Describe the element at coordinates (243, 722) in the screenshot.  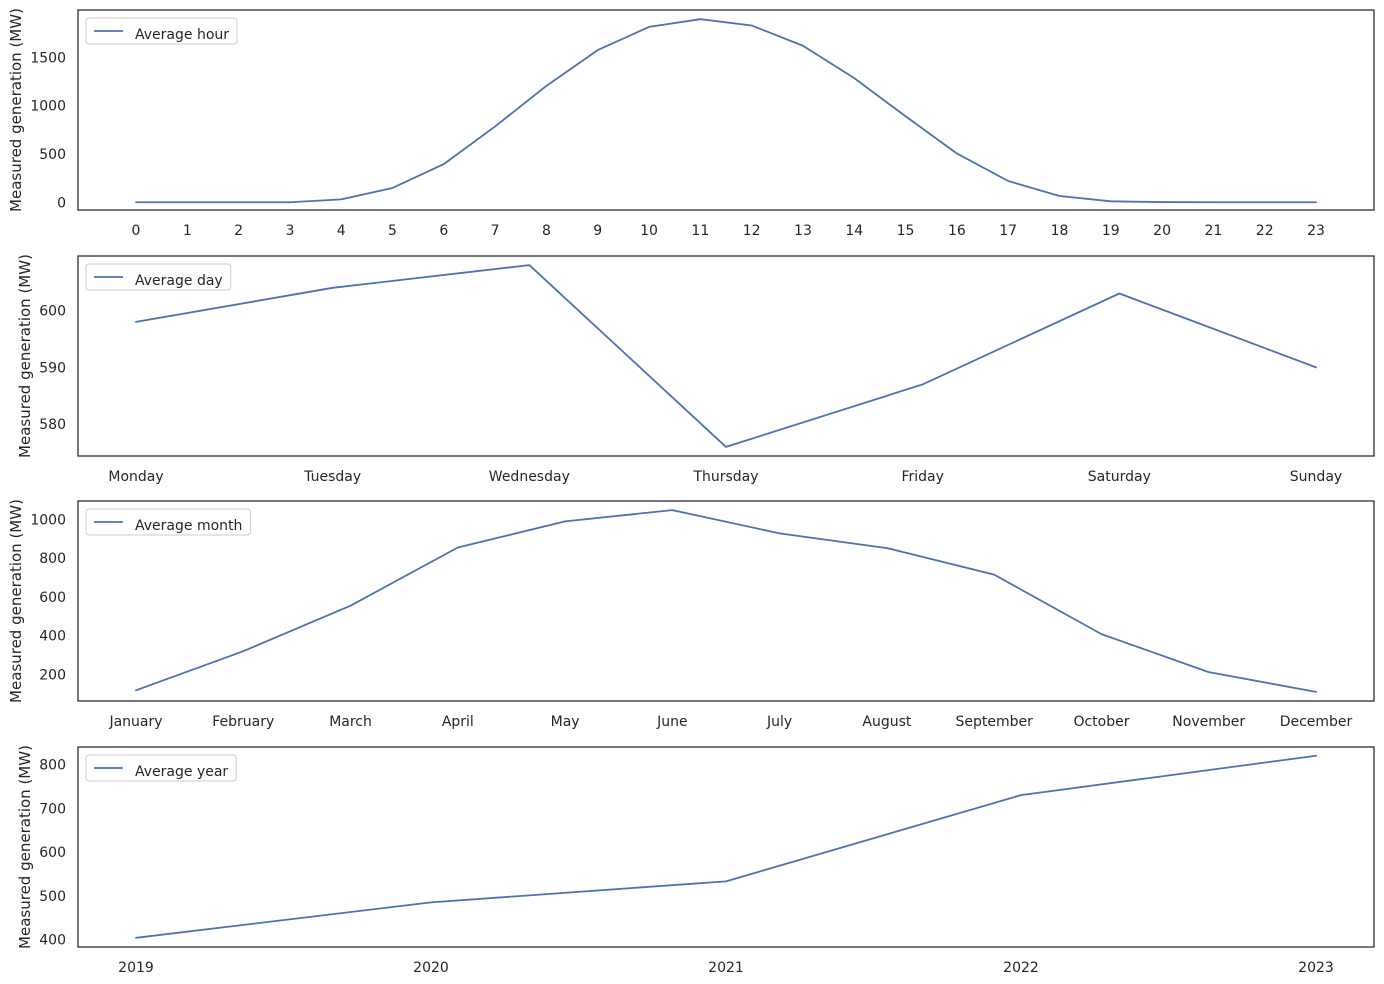
I see `x-tick-label: February` at that location.